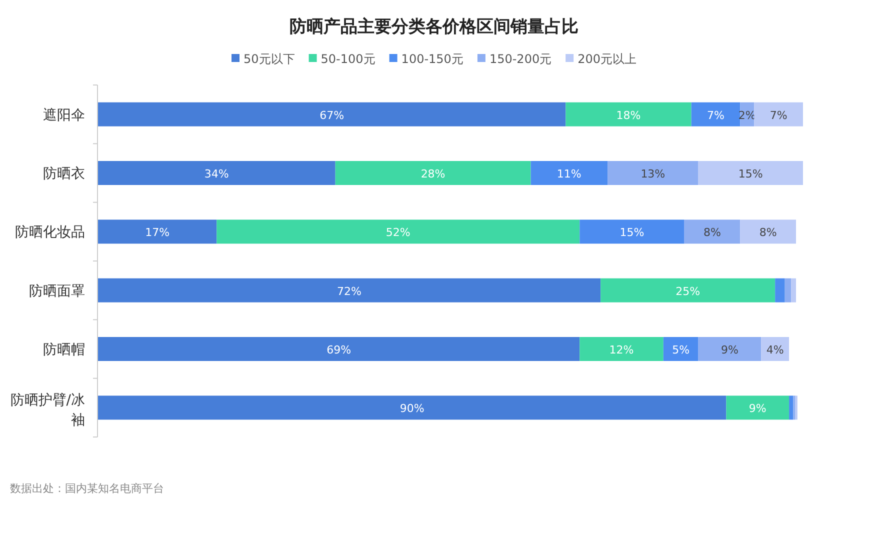 The width and height of the screenshot is (869, 534). I want to click on legend-label: 100-150元, so click(432, 59).